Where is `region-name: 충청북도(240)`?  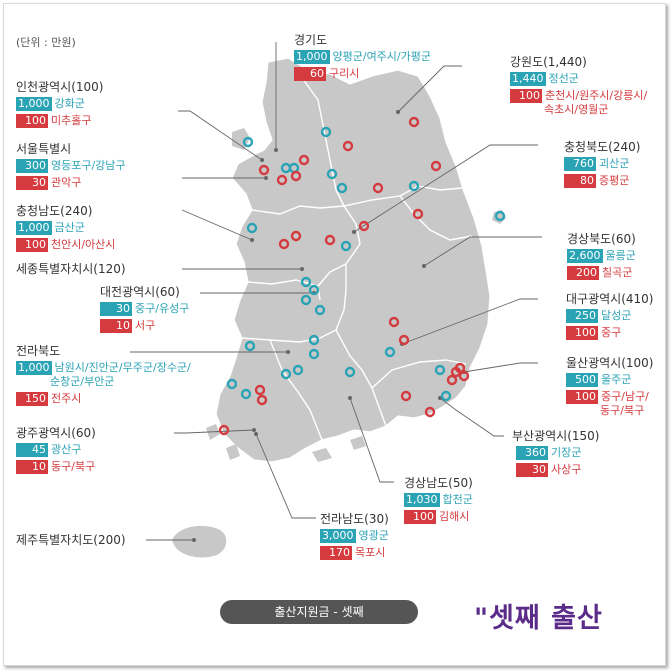 region-name: 충청북도(240) is located at coordinates (602, 147).